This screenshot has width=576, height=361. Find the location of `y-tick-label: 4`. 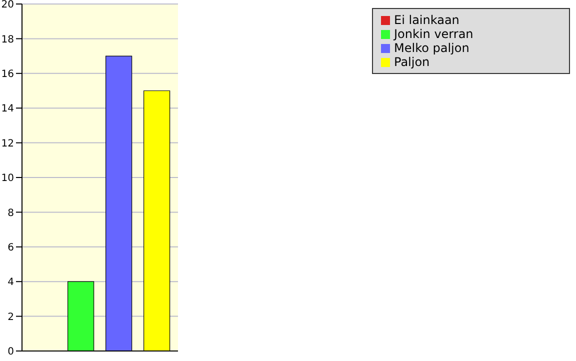

y-tick-label: 4 is located at coordinates (11, 282).